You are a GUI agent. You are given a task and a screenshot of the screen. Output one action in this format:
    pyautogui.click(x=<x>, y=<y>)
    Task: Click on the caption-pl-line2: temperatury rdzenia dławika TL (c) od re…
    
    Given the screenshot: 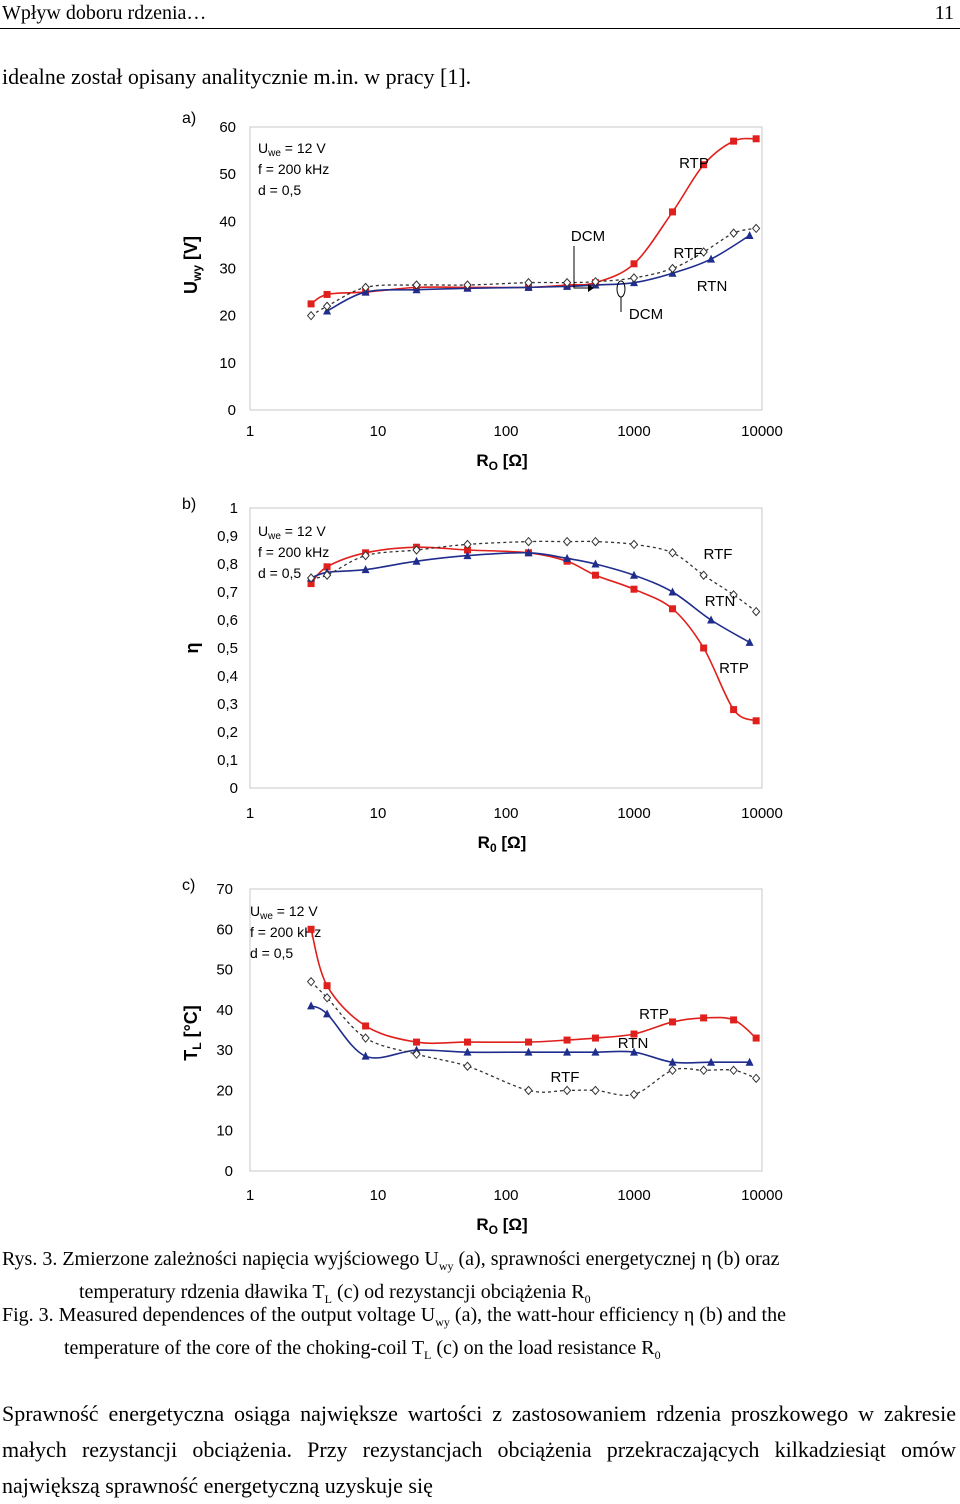 What is the action you would take?
    pyautogui.click(x=335, y=1293)
    